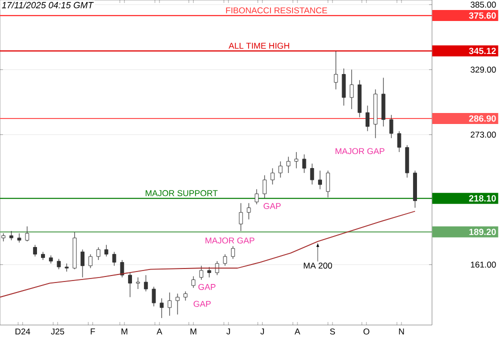 This screenshot has height=350, width=500. What do you see at coordinates (401, 331) in the screenshot?
I see `x-tick-label: N` at bounding box center [401, 331].